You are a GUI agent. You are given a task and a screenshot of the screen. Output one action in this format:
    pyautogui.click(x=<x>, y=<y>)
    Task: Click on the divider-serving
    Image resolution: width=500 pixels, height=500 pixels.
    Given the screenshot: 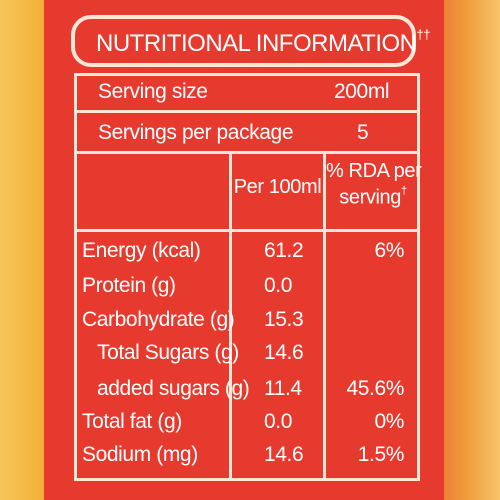 What is the action you would take?
    pyautogui.click(x=247, y=111)
    